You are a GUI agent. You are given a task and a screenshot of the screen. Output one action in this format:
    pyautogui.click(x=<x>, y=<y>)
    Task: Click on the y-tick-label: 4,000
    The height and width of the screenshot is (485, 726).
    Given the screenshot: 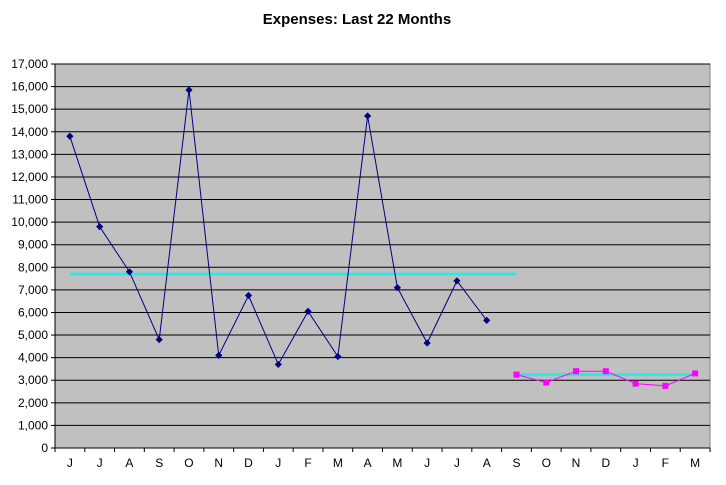 What is the action you would take?
    pyautogui.click(x=33, y=358)
    